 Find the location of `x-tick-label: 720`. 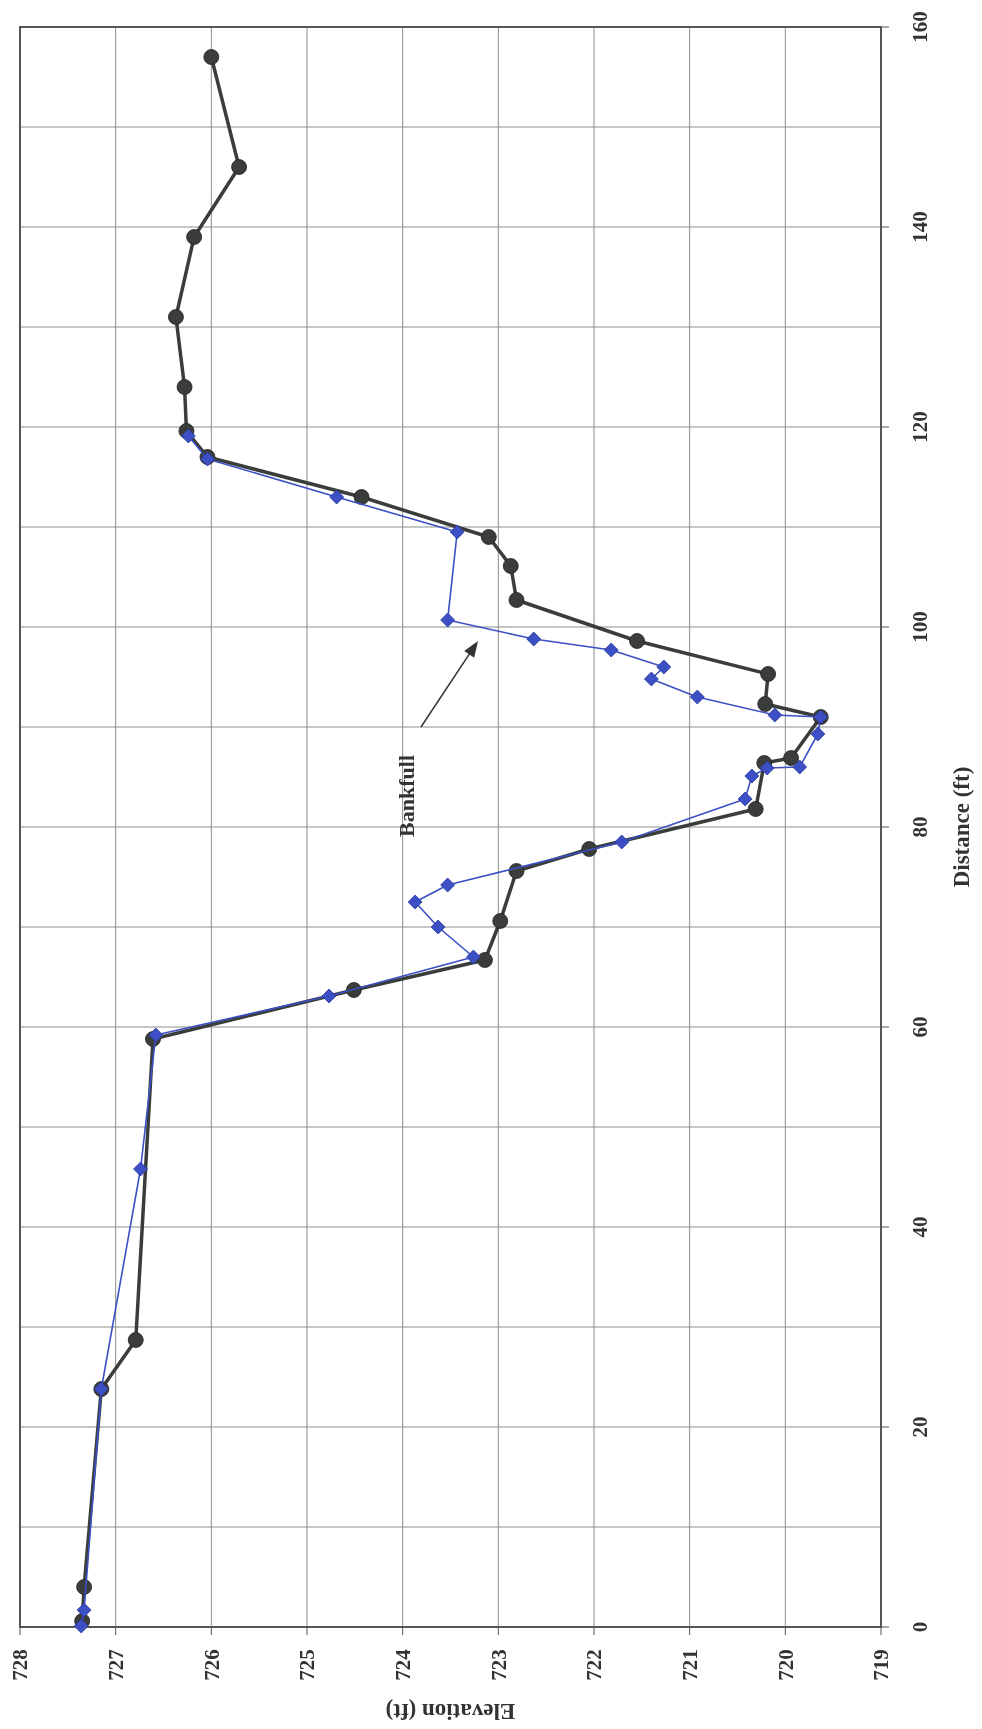

x-tick-label: 720 is located at coordinates (785, 1665).